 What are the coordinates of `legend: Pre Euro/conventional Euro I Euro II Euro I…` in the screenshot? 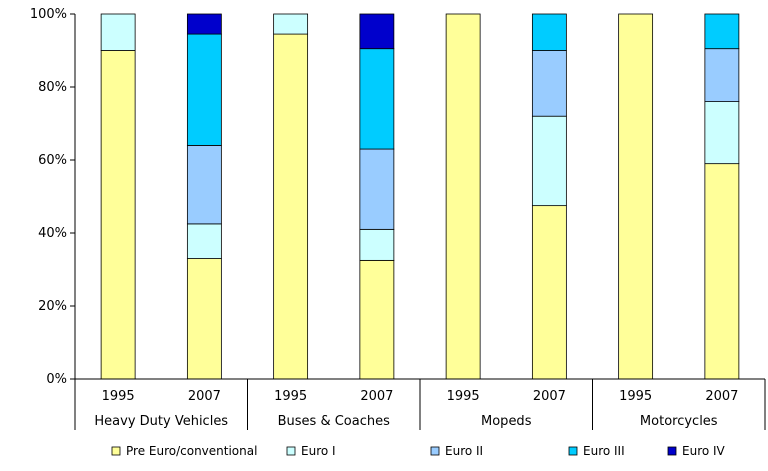 It's located at (418, 451).